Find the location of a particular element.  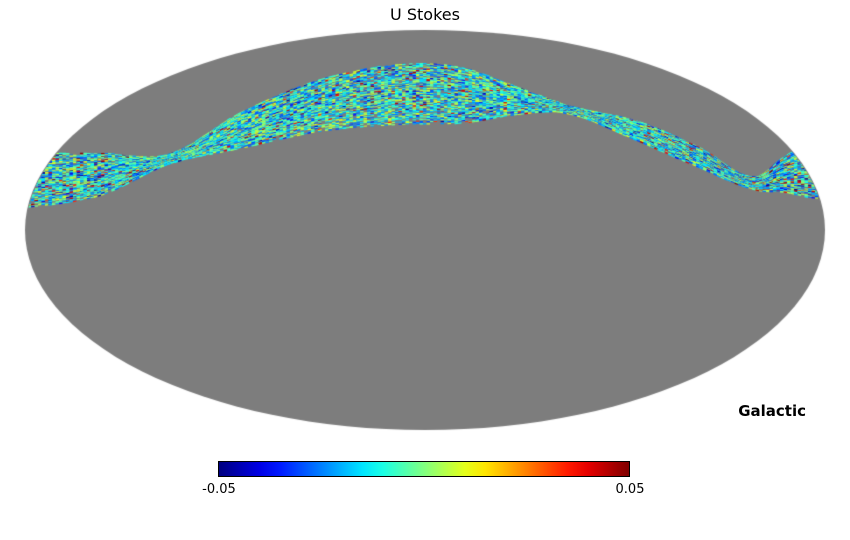

colorbar-min-label: -0.05 is located at coordinates (219, 489).